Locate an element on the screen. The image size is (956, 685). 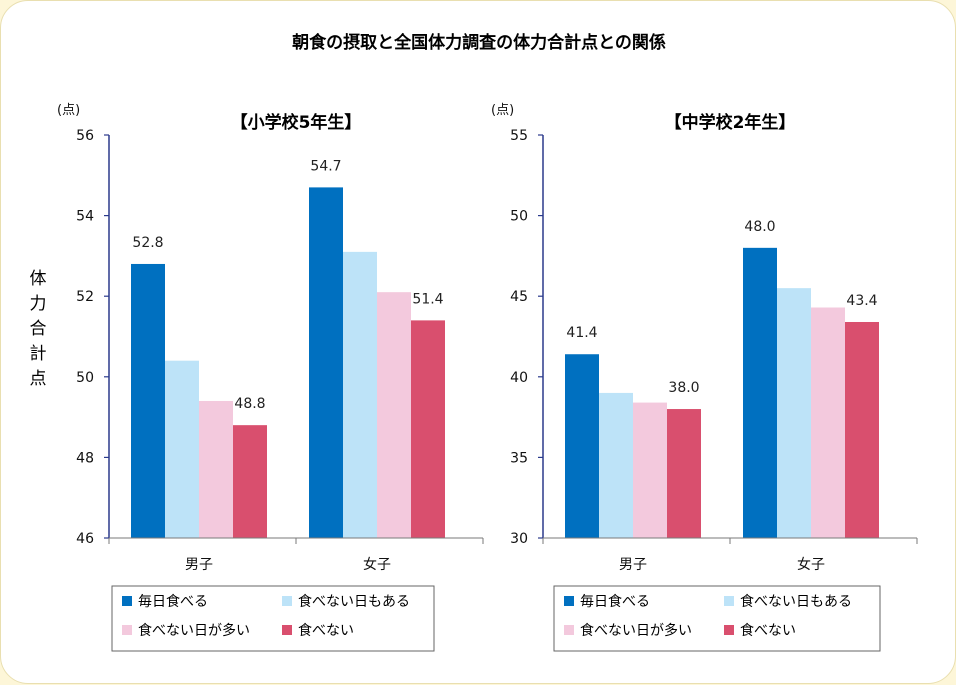
data-label: 48.8 is located at coordinates (249, 404).